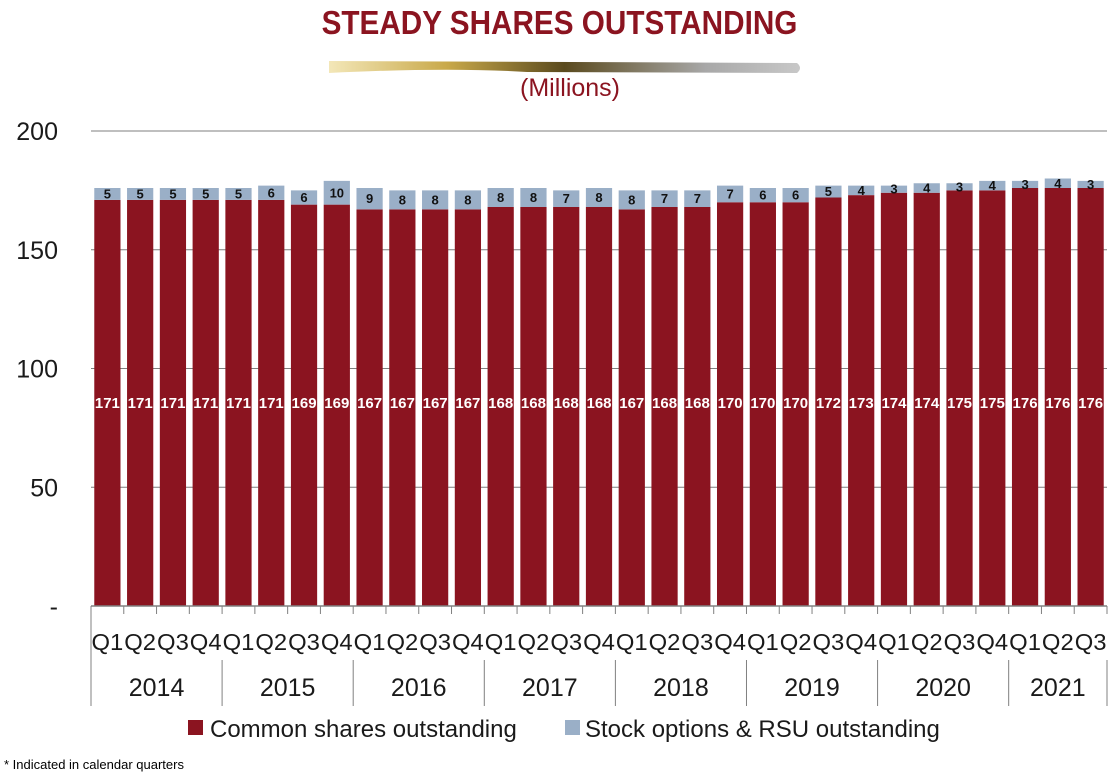  Describe the element at coordinates (697, 198) in the screenshot. I see `data-label-options: 7` at that location.